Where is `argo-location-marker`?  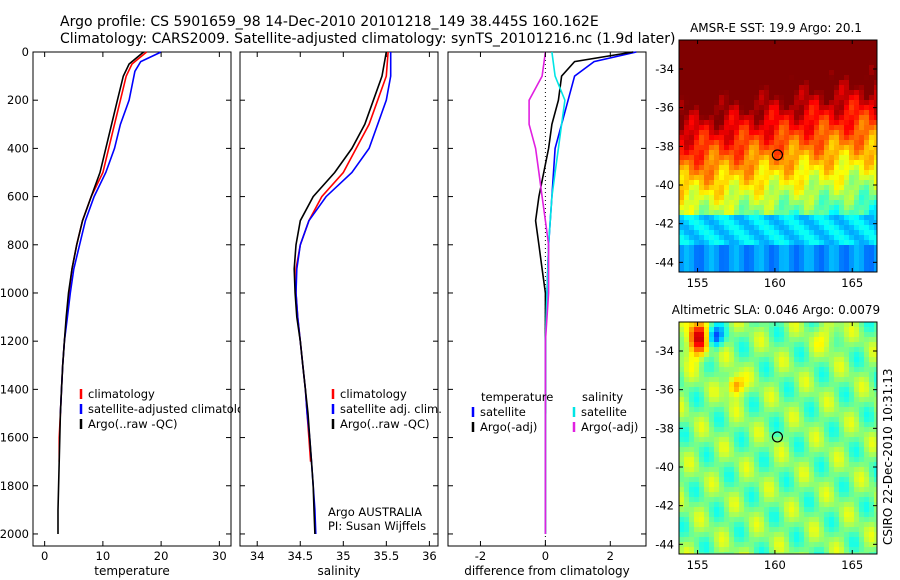
argo-location-marker is located at coordinates (777, 437).